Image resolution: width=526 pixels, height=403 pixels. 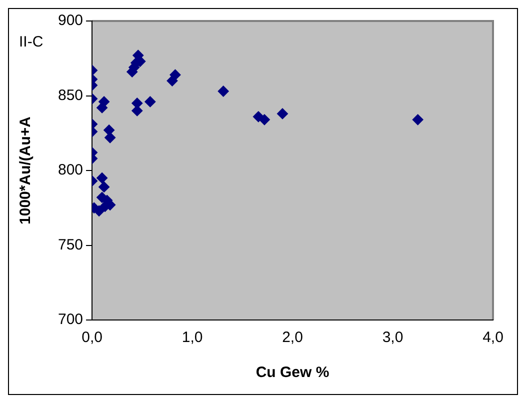 I want to click on x-tick-label: 2,0, so click(x=292, y=337).